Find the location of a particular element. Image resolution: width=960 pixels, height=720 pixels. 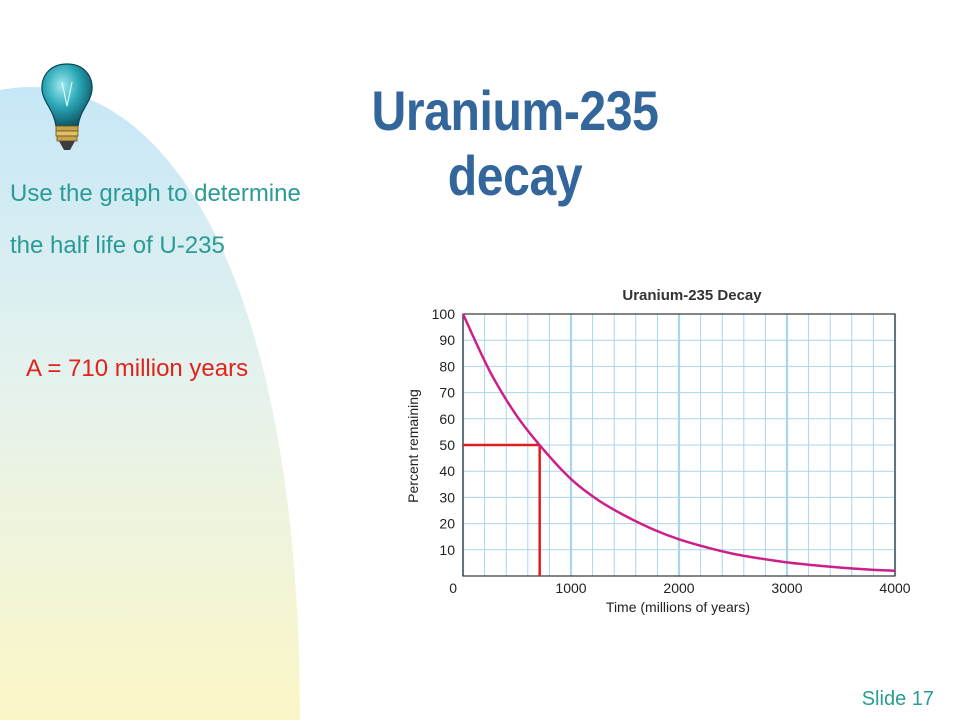

y-tick-label: 70 is located at coordinates (447, 393).